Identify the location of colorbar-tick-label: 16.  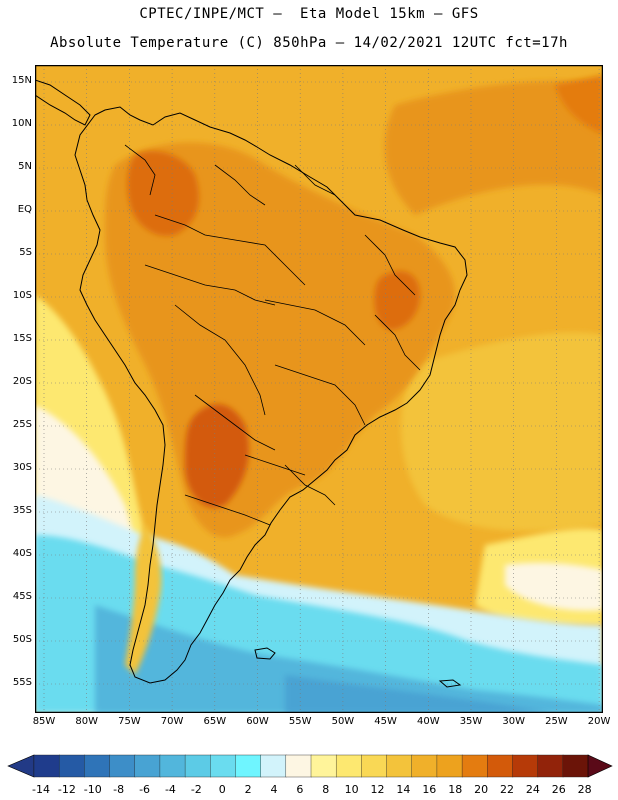
(429, 789).